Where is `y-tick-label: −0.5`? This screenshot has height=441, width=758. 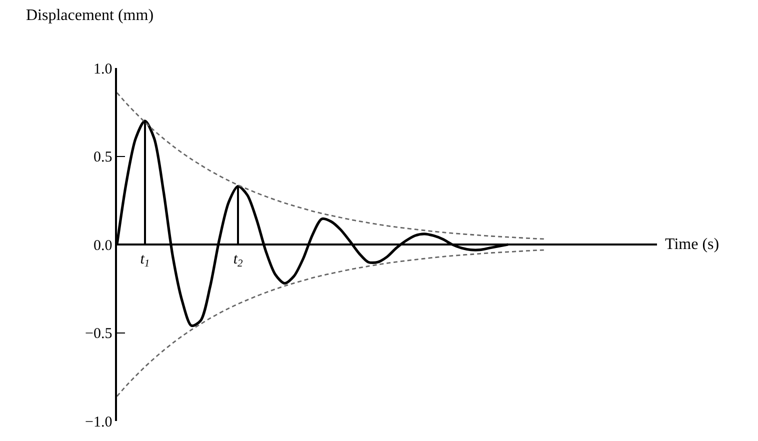
y-tick-label: −0.5 is located at coordinates (98, 334).